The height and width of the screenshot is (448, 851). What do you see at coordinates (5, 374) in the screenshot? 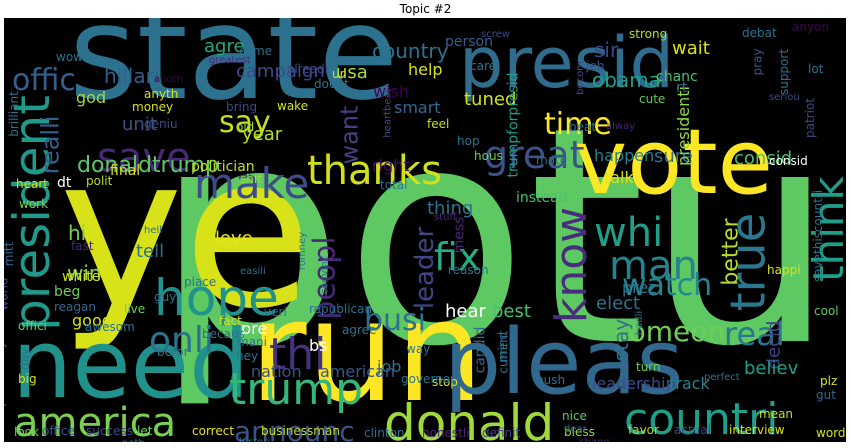
I see `word-presidency: presidency` at bounding box center [5, 374].